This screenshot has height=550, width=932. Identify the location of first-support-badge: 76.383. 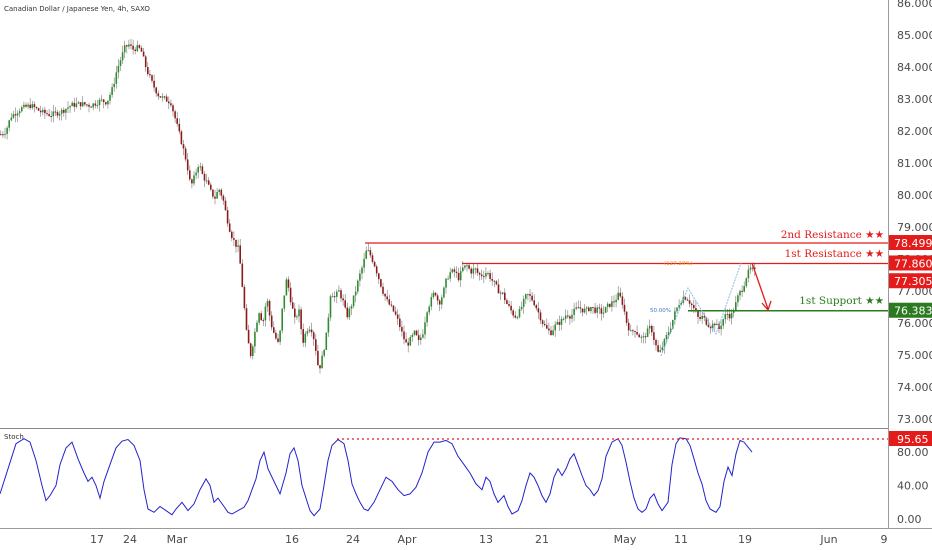
(910, 310).